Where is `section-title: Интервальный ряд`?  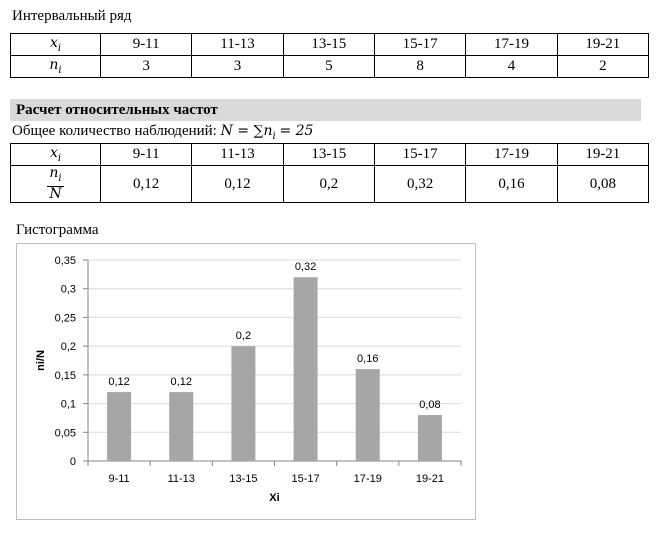
section-title: Интервальный ряд is located at coordinates (72, 16).